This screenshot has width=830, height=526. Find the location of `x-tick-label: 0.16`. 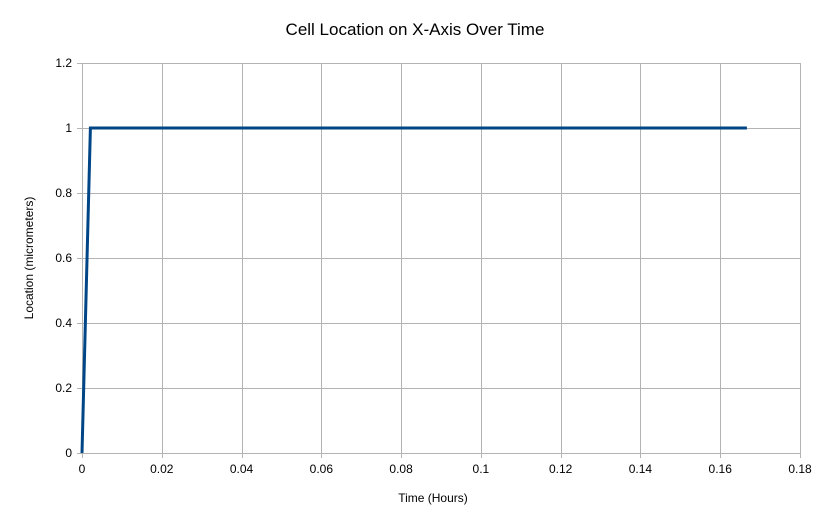

x-tick-label: 0.16 is located at coordinates (721, 469).